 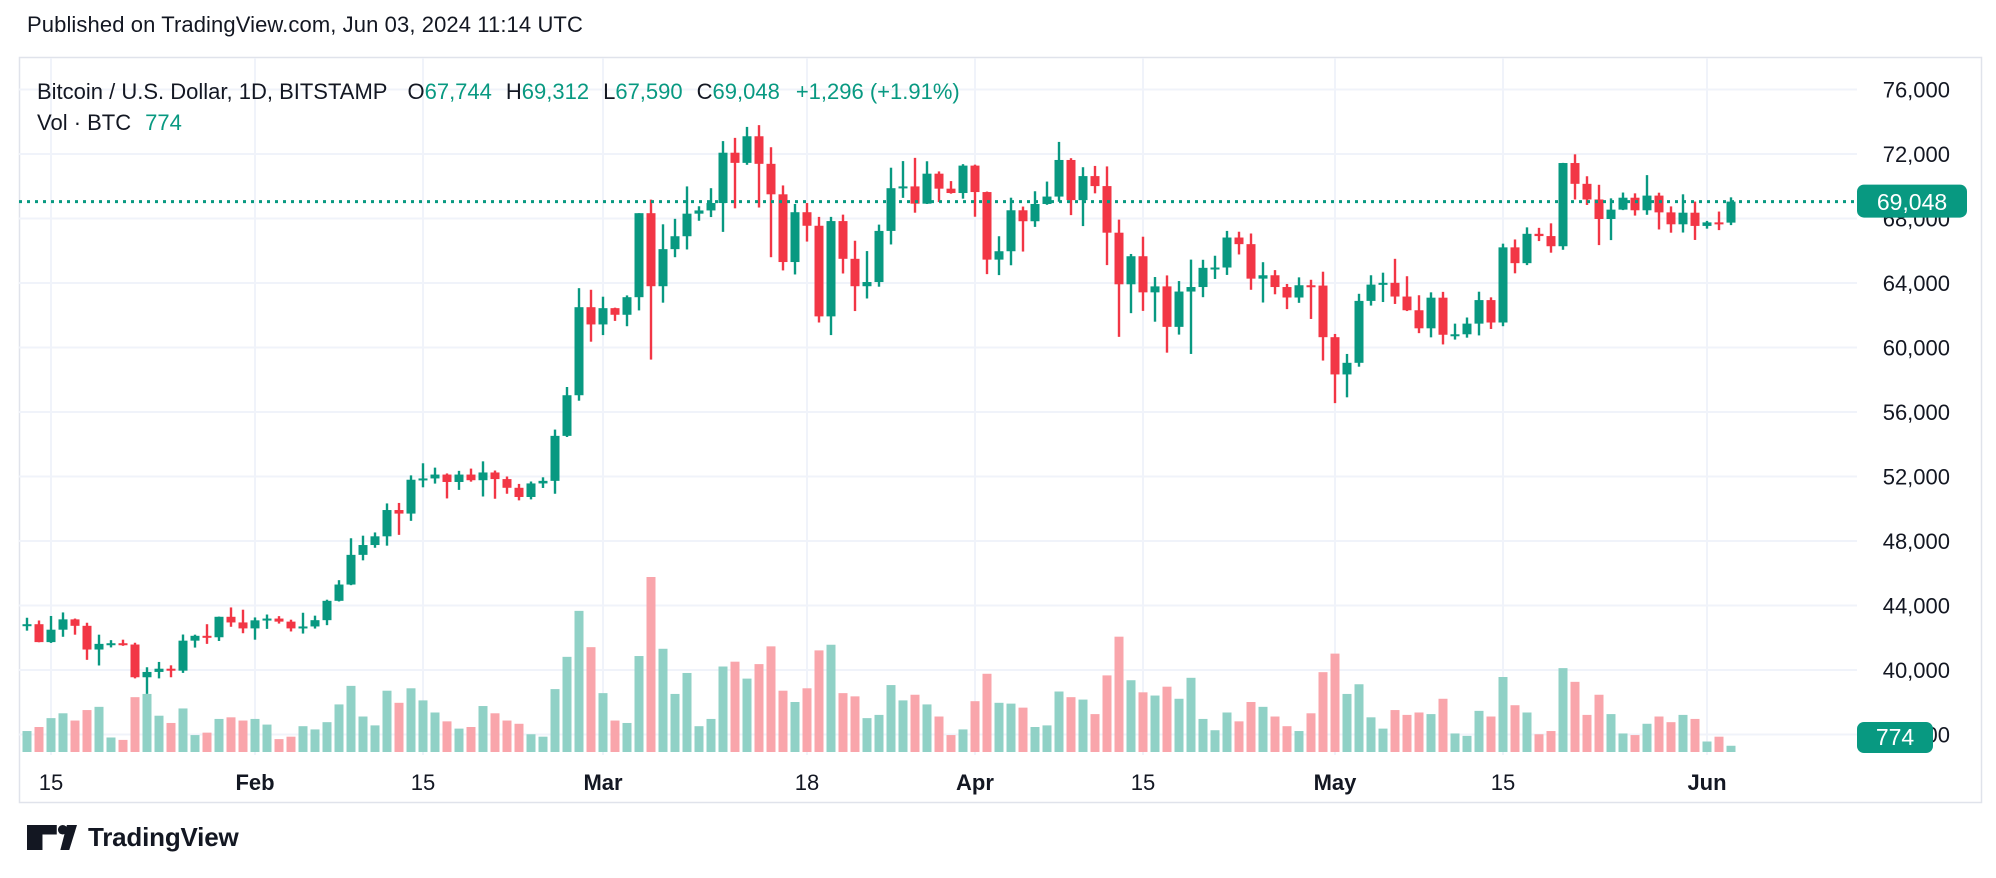 I want to click on time-axis-label: May, so click(x=1336, y=782).